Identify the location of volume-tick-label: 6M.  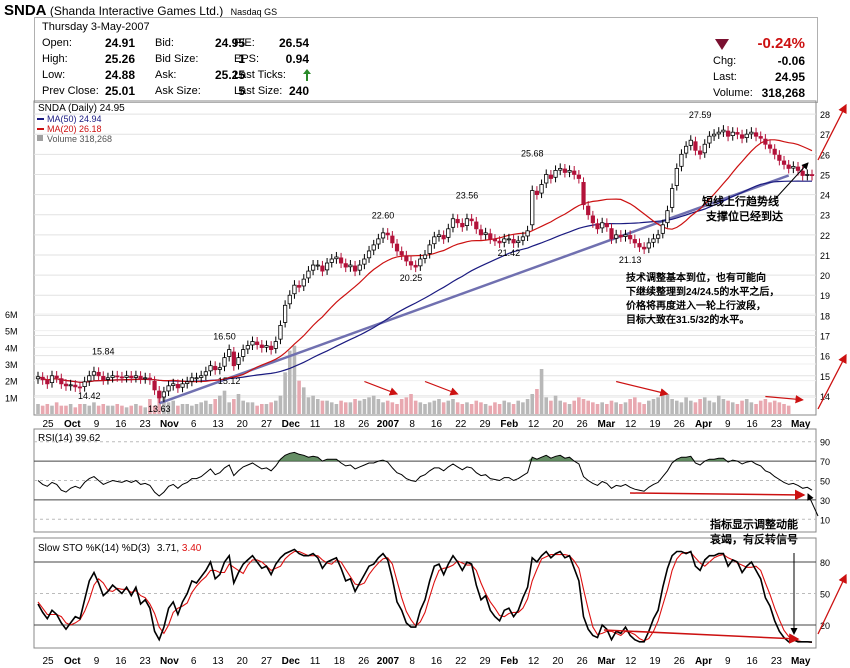
(11, 315).